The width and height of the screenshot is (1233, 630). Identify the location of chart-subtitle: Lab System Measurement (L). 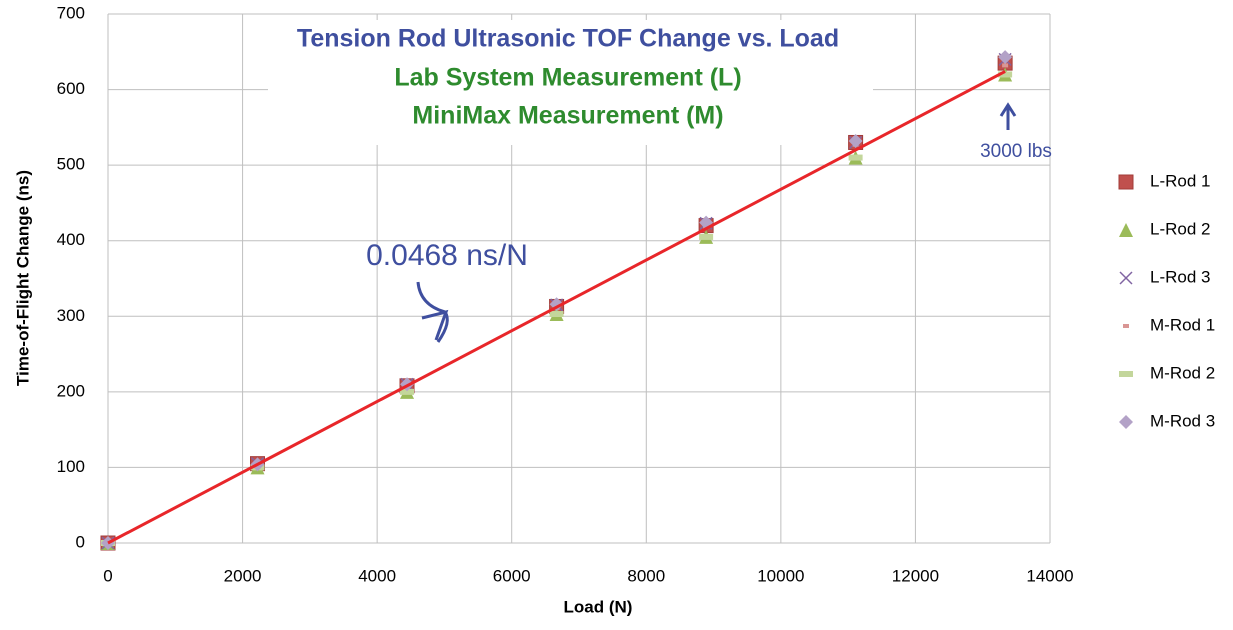
(567, 78).